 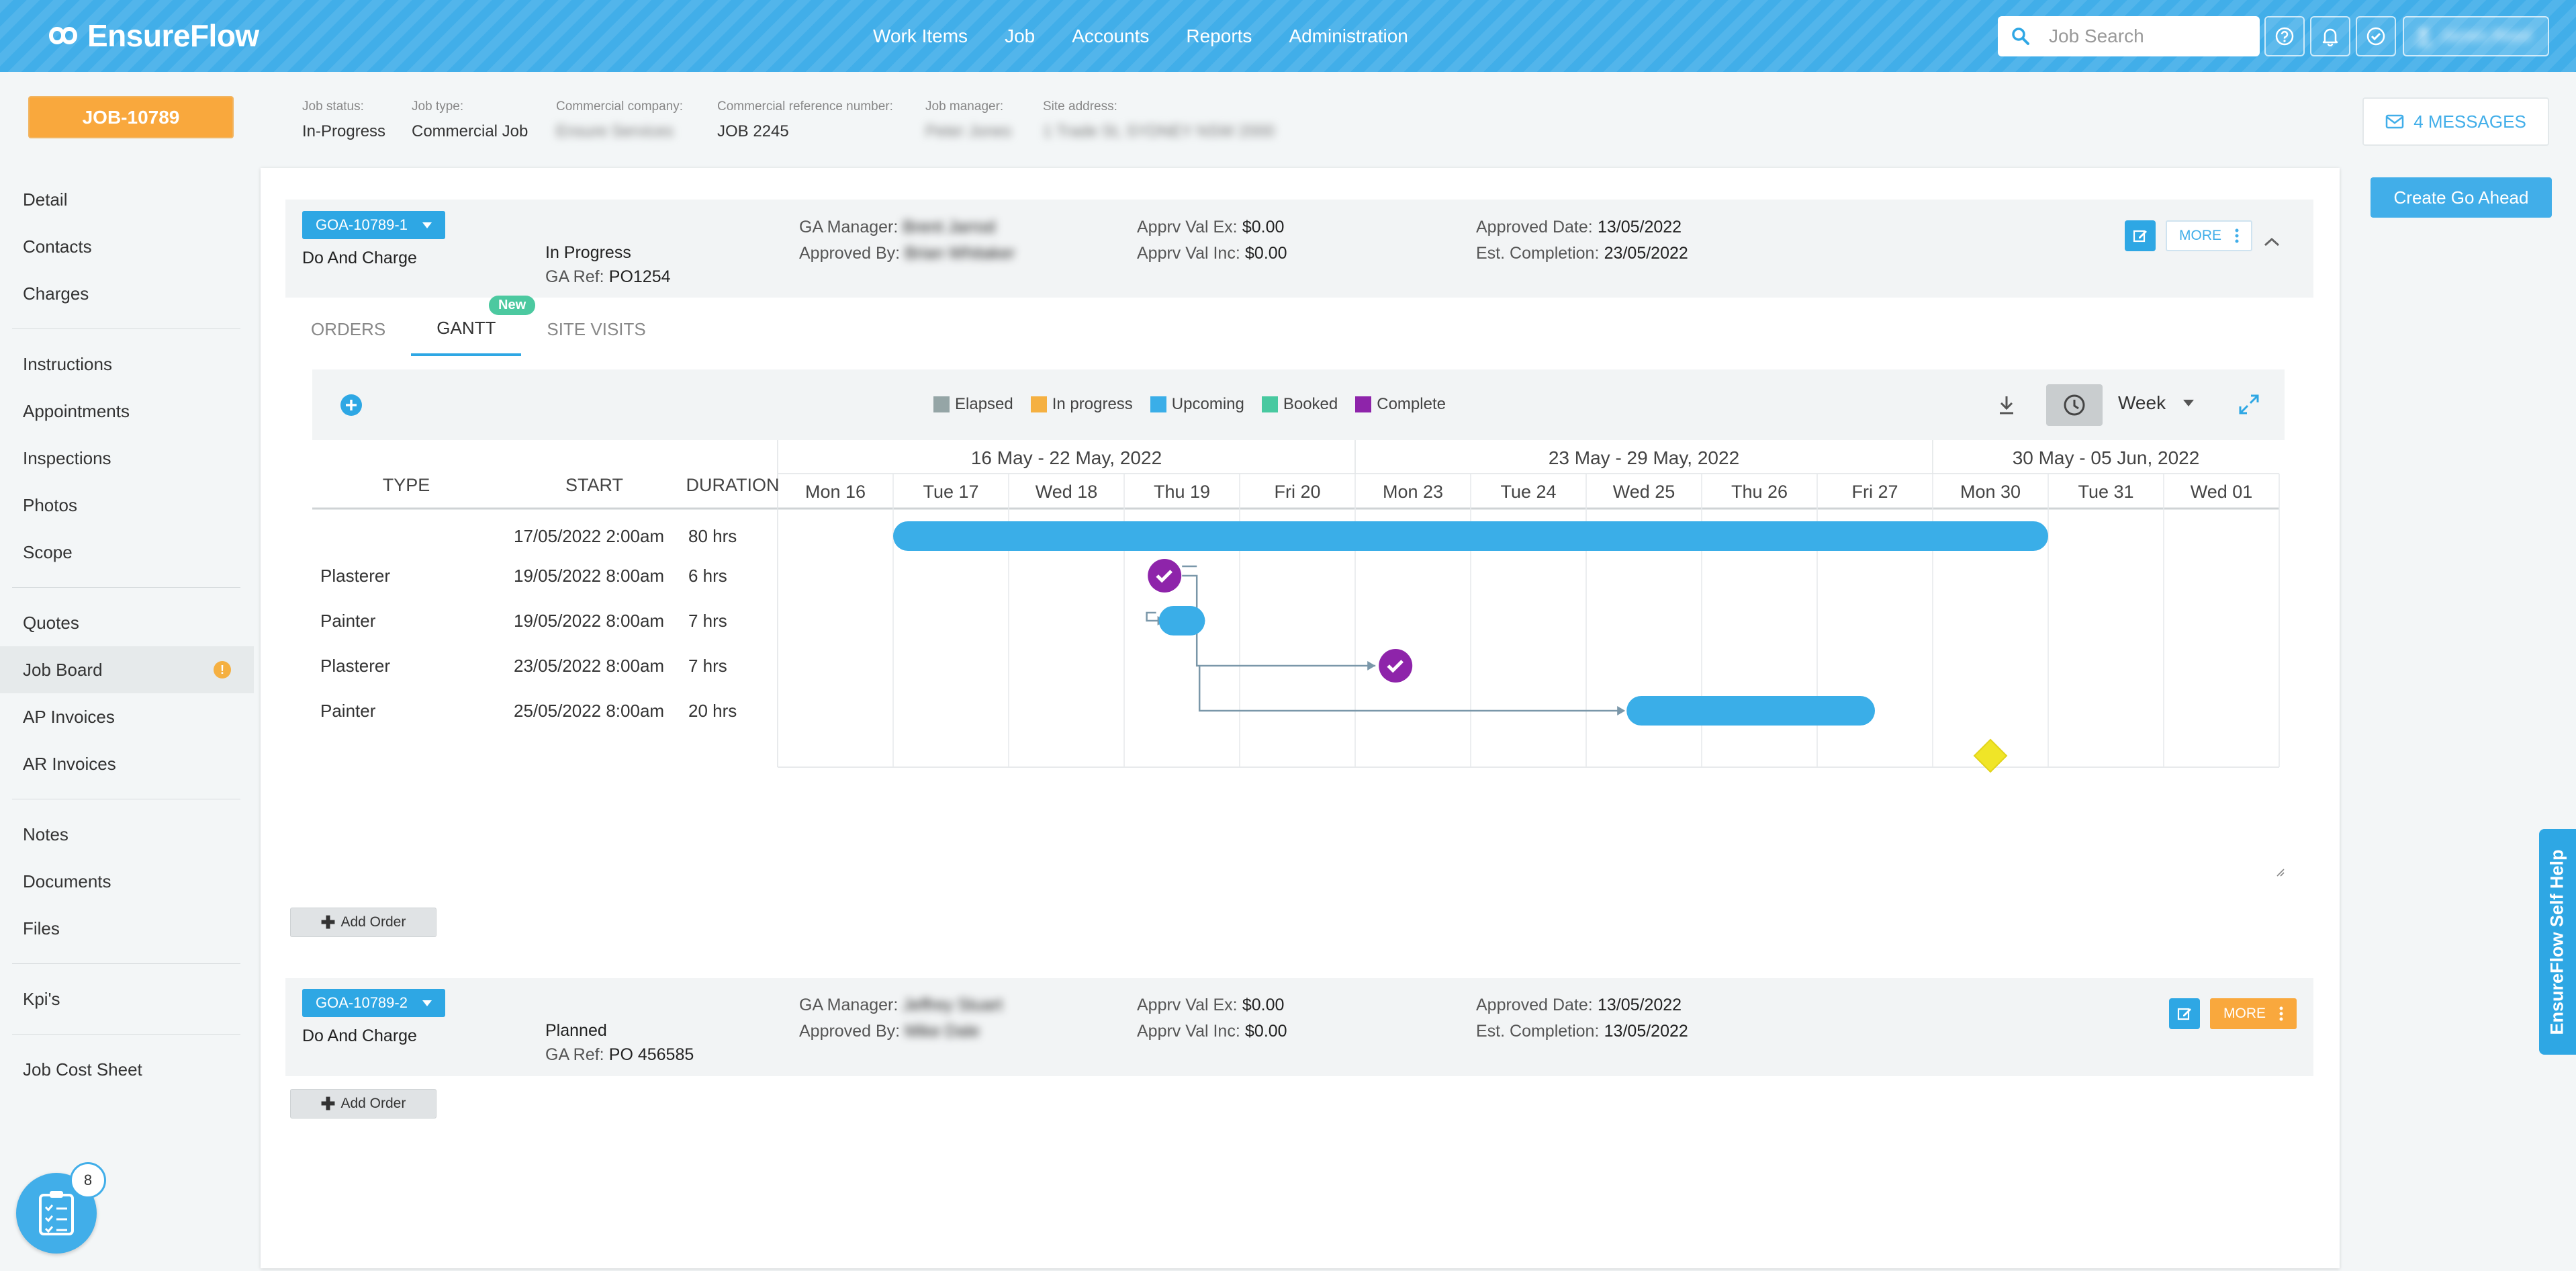 I want to click on gantt-day-label: Fri 27, so click(x=1874, y=492).